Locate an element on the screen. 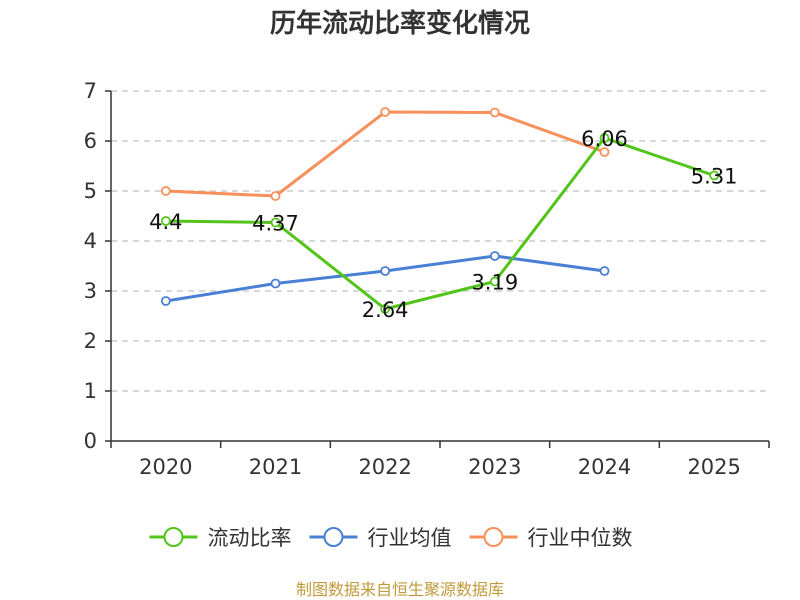 This screenshot has height=600, width=800. legend-item-1: 行业均值 is located at coordinates (380, 538).